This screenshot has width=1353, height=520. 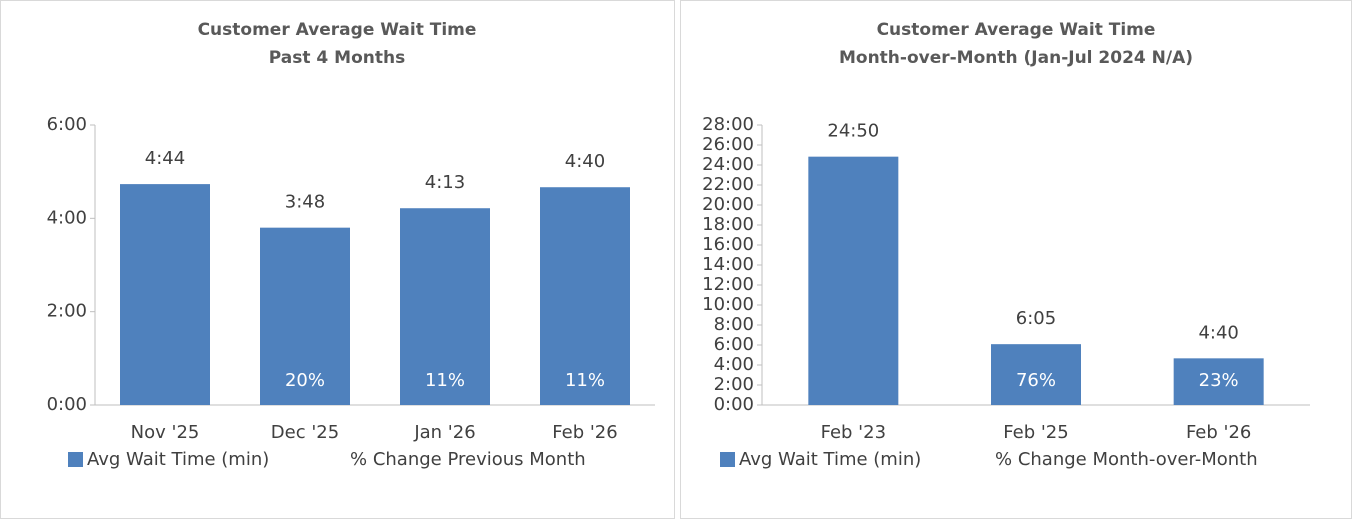 I want to click on y-tick-label: 14:00, so click(x=728, y=264).